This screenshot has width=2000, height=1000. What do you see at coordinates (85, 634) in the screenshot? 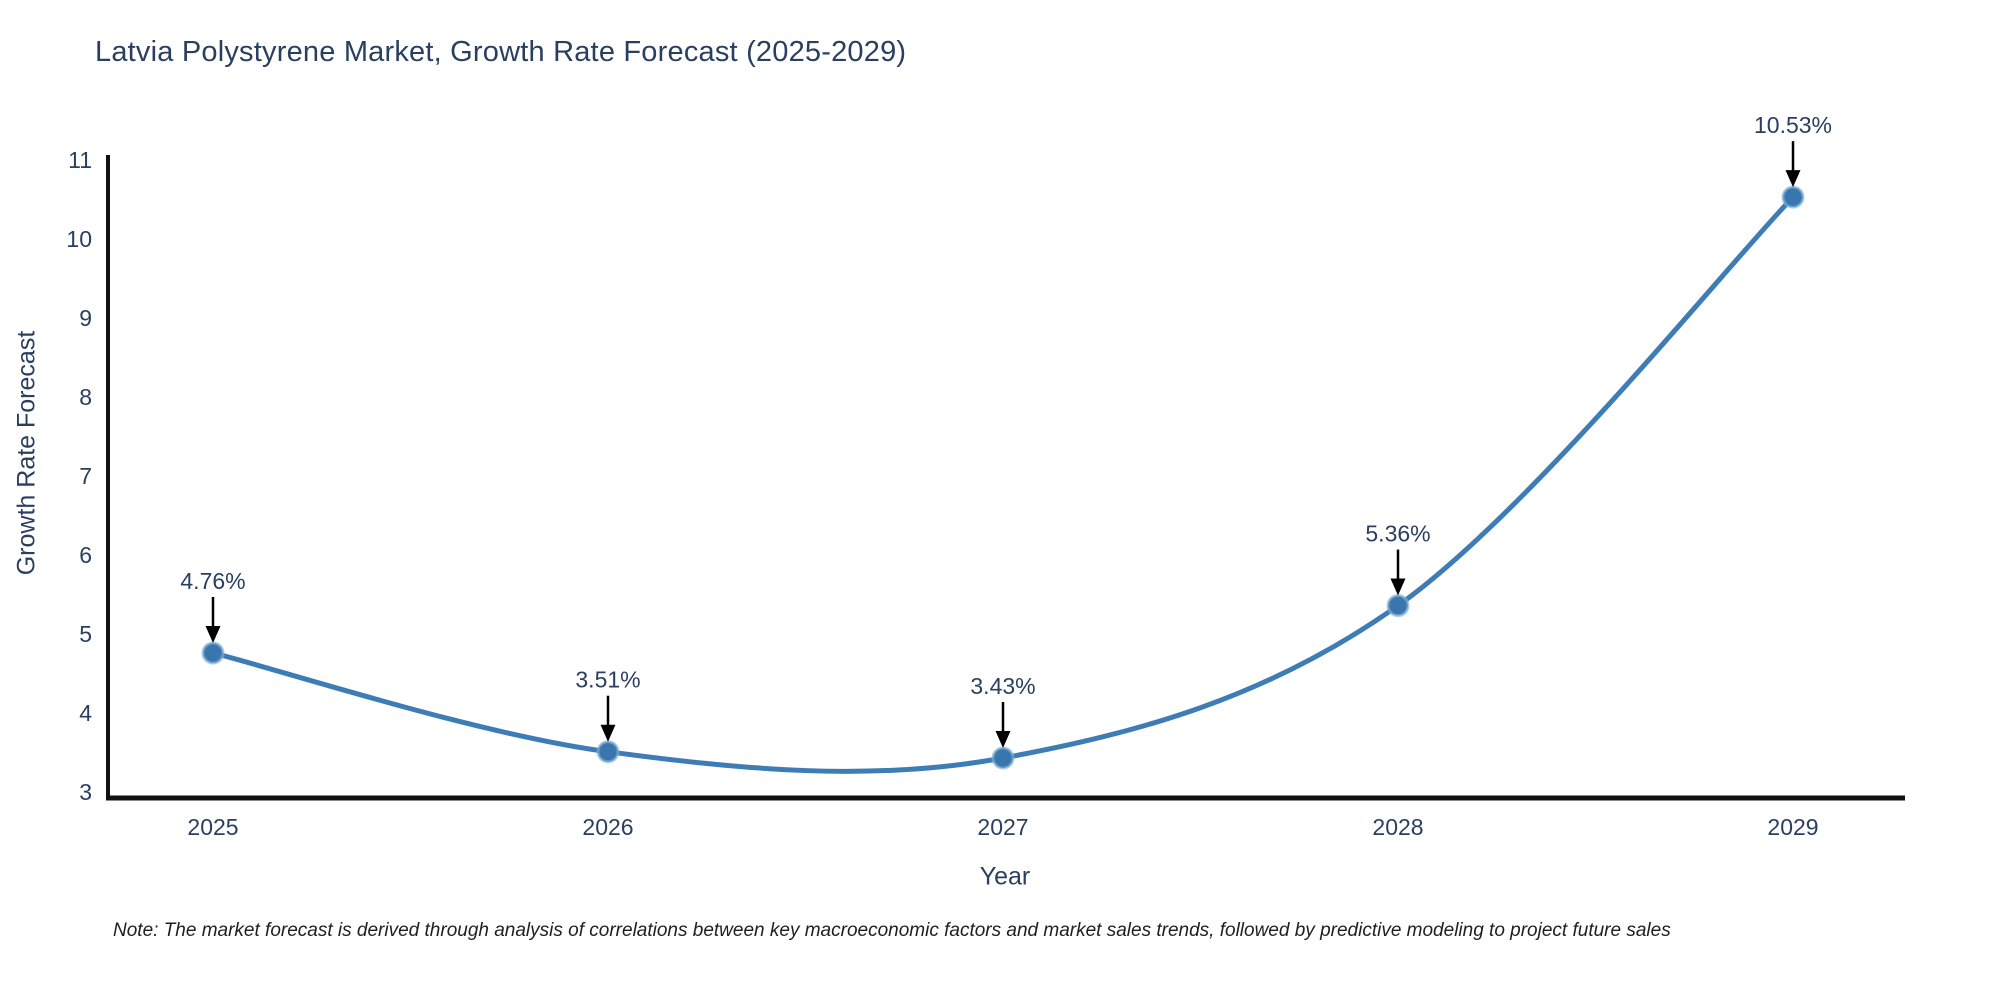
I see `y-tick-label: 5` at bounding box center [85, 634].